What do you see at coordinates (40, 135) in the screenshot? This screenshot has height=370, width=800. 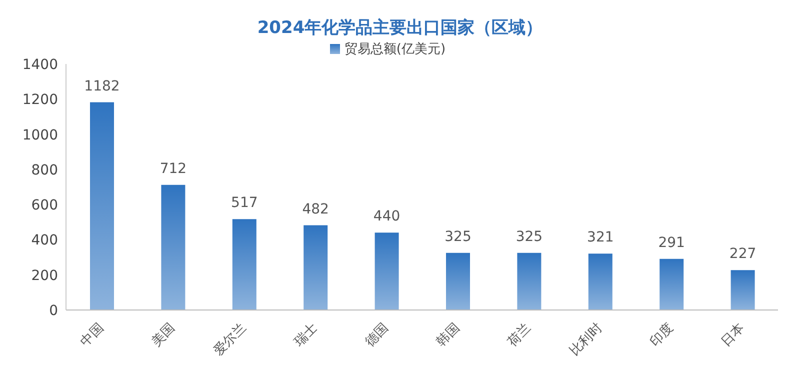 I see `y-tick-label: 1000` at bounding box center [40, 135].